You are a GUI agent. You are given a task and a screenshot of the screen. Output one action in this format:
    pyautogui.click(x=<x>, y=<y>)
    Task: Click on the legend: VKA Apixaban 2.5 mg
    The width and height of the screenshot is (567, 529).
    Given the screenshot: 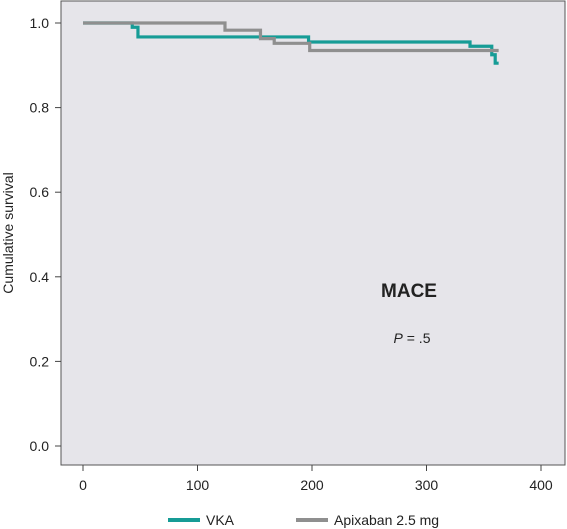 What is the action you would take?
    pyautogui.click(x=303, y=520)
    